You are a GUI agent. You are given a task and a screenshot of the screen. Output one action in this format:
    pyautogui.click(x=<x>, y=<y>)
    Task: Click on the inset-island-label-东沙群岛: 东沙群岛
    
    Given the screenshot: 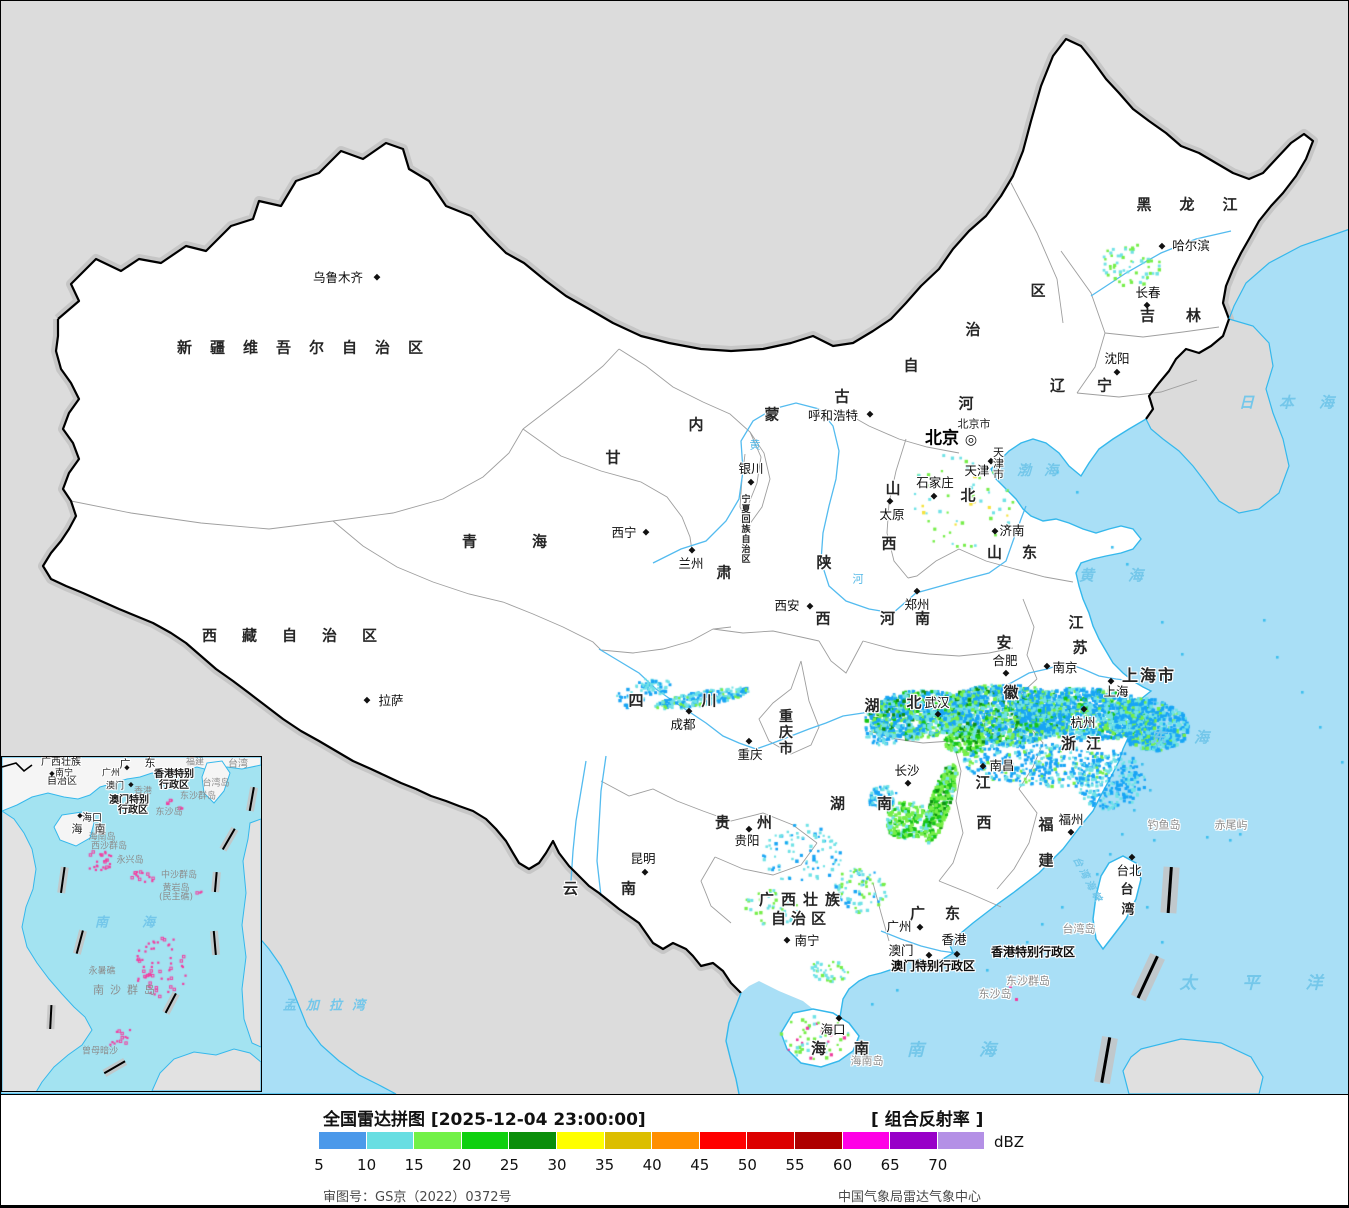 What is the action you would take?
    pyautogui.click(x=198, y=796)
    